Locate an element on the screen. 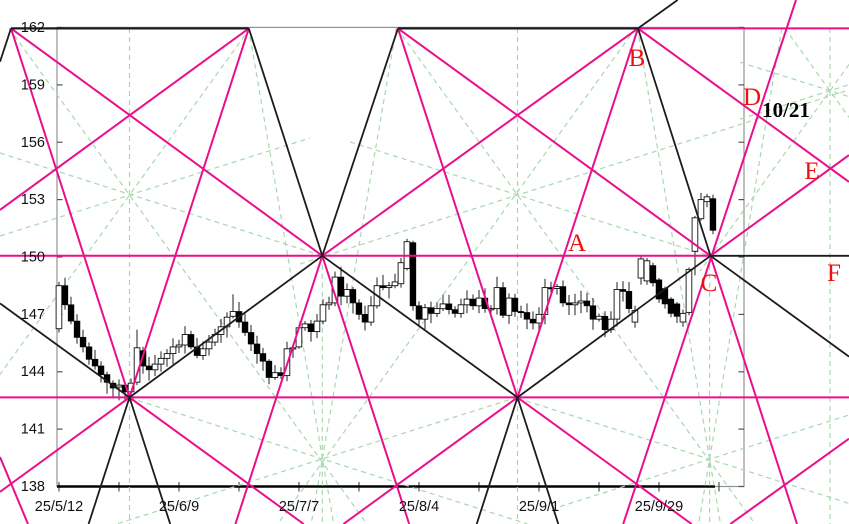 Image resolution: width=849 pixels, height=524 pixels. svg-text: 159 is located at coordinates (33, 85).